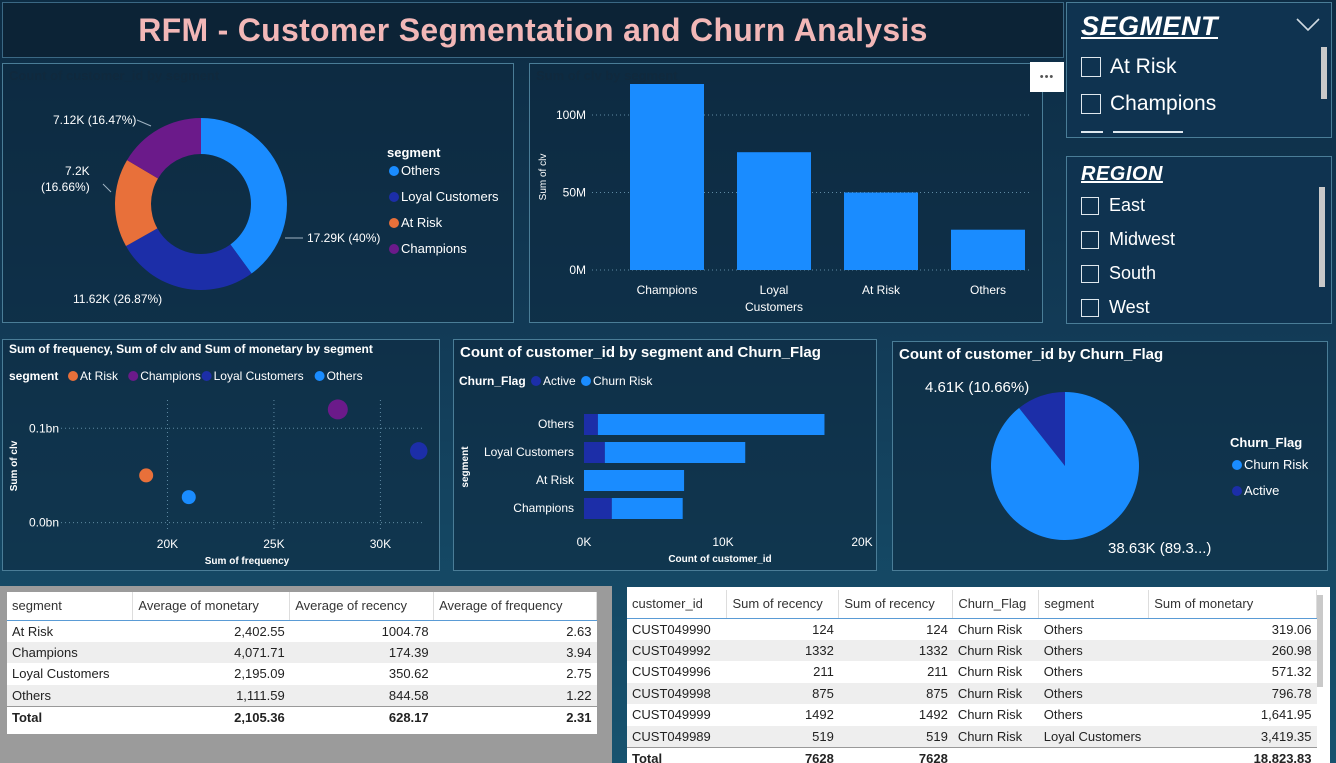 The width and height of the screenshot is (1336, 763). What do you see at coordinates (211, 606) in the screenshot?
I see `column-header: Average of monetary` at bounding box center [211, 606].